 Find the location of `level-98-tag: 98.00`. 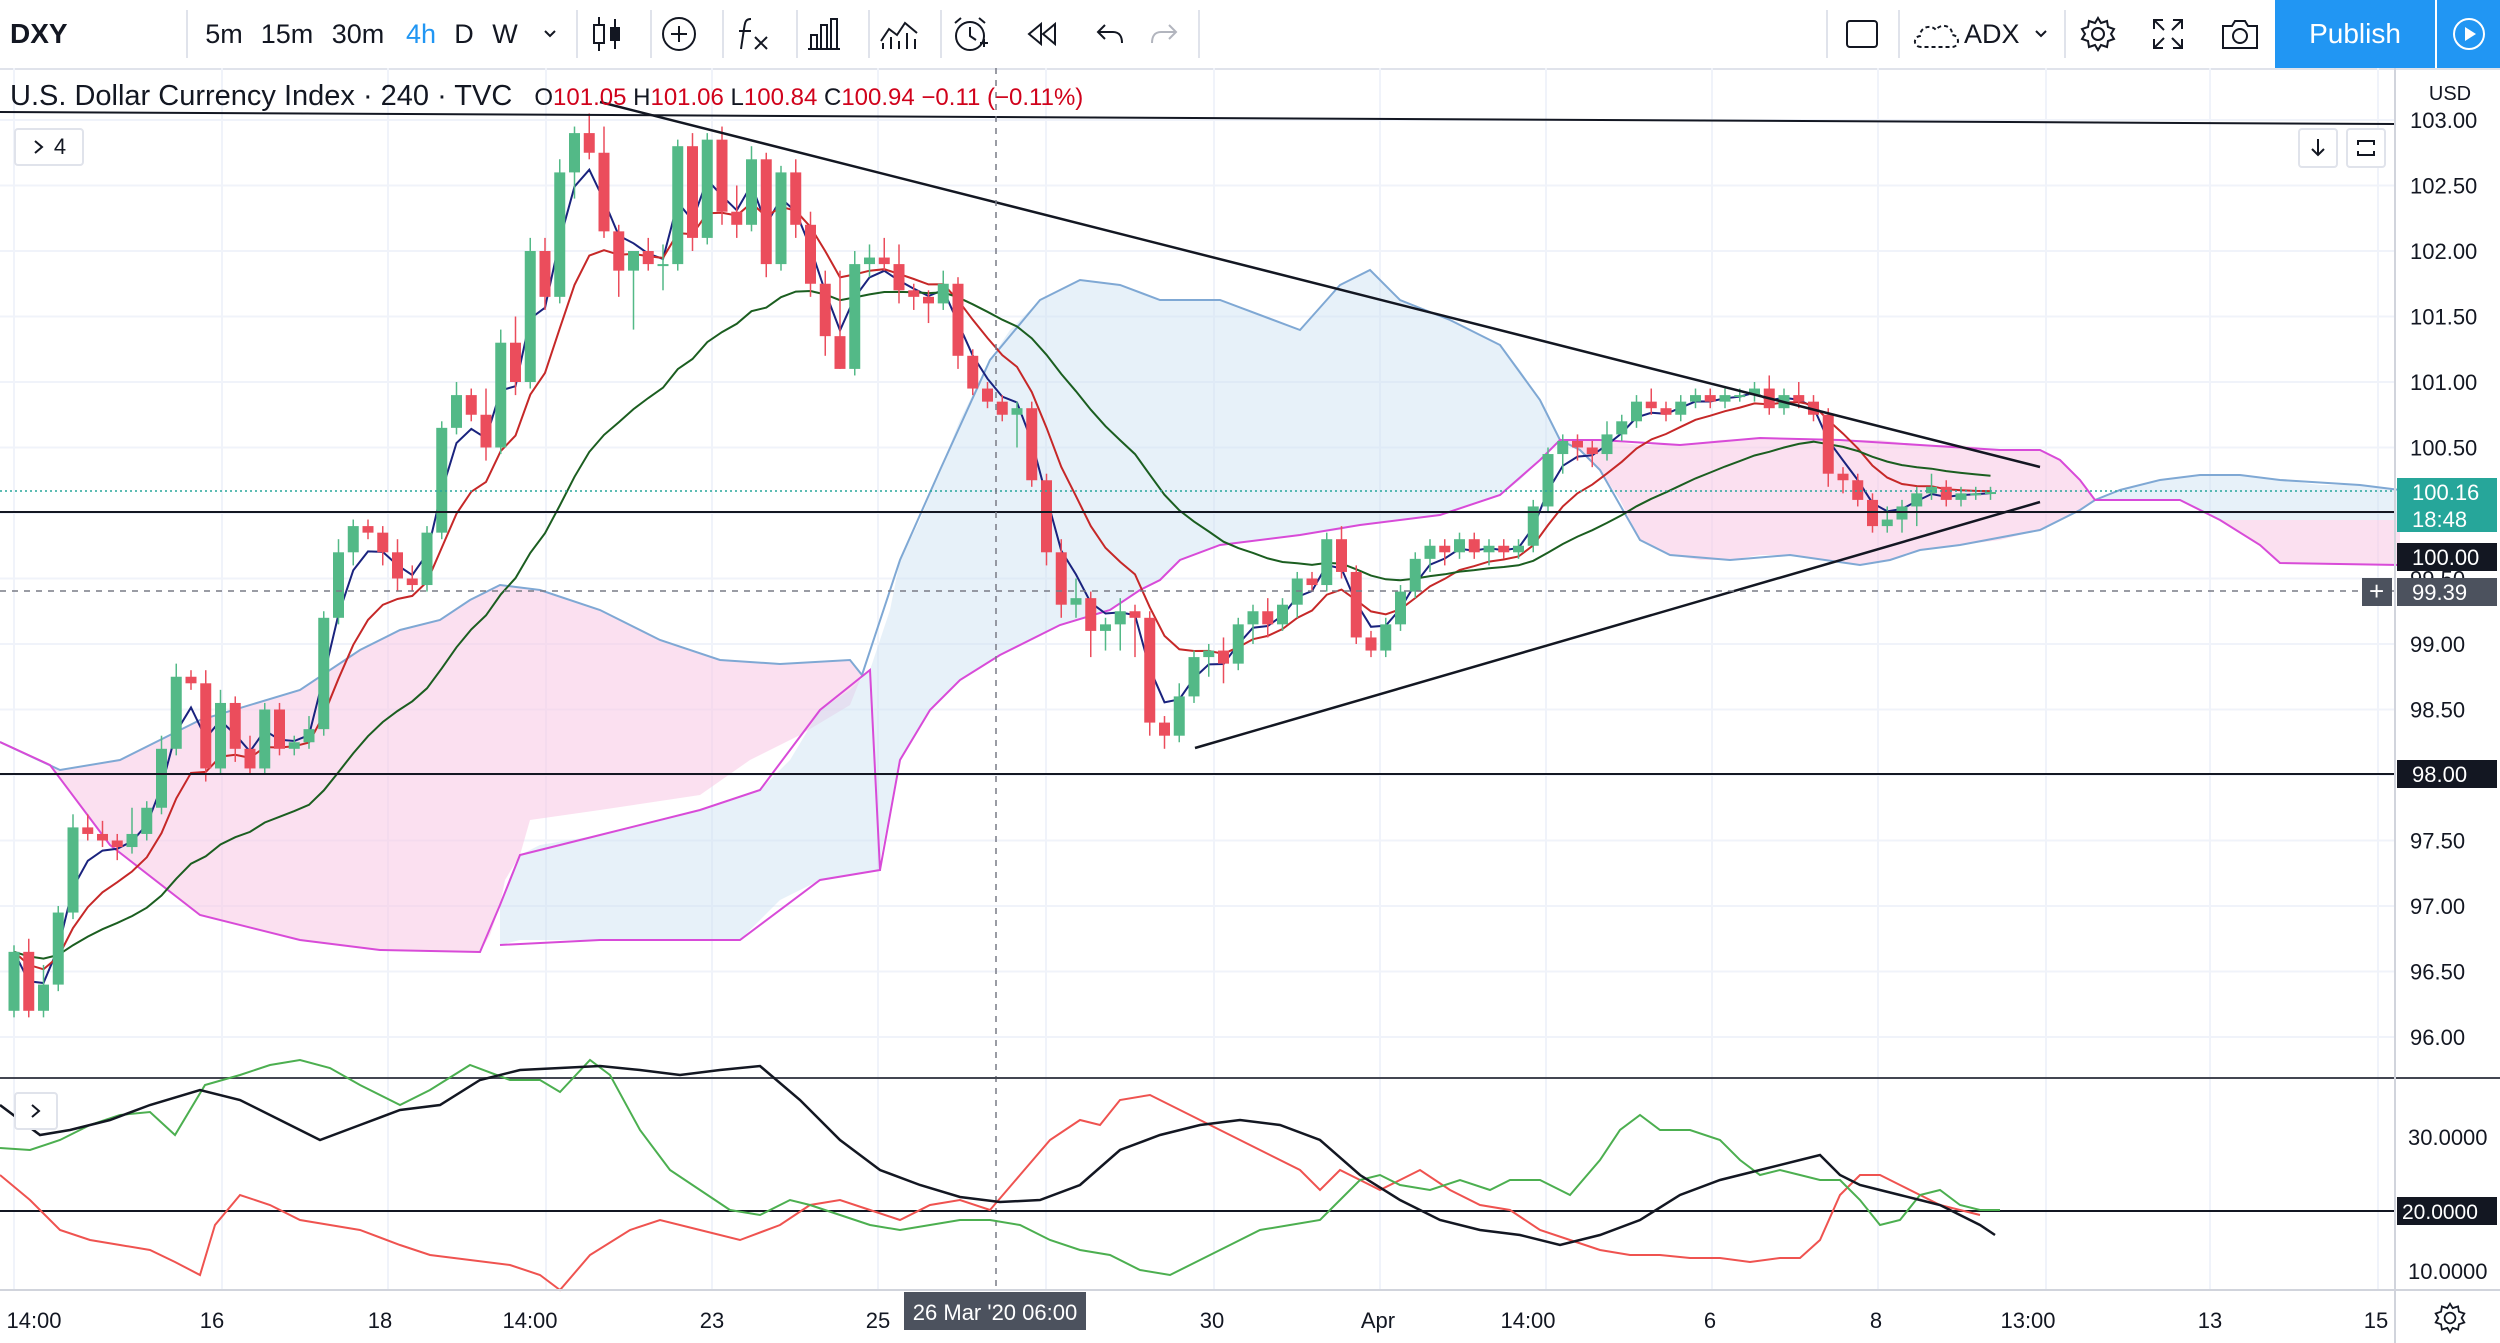

level-98-tag: 98.00 is located at coordinates (2439, 774).